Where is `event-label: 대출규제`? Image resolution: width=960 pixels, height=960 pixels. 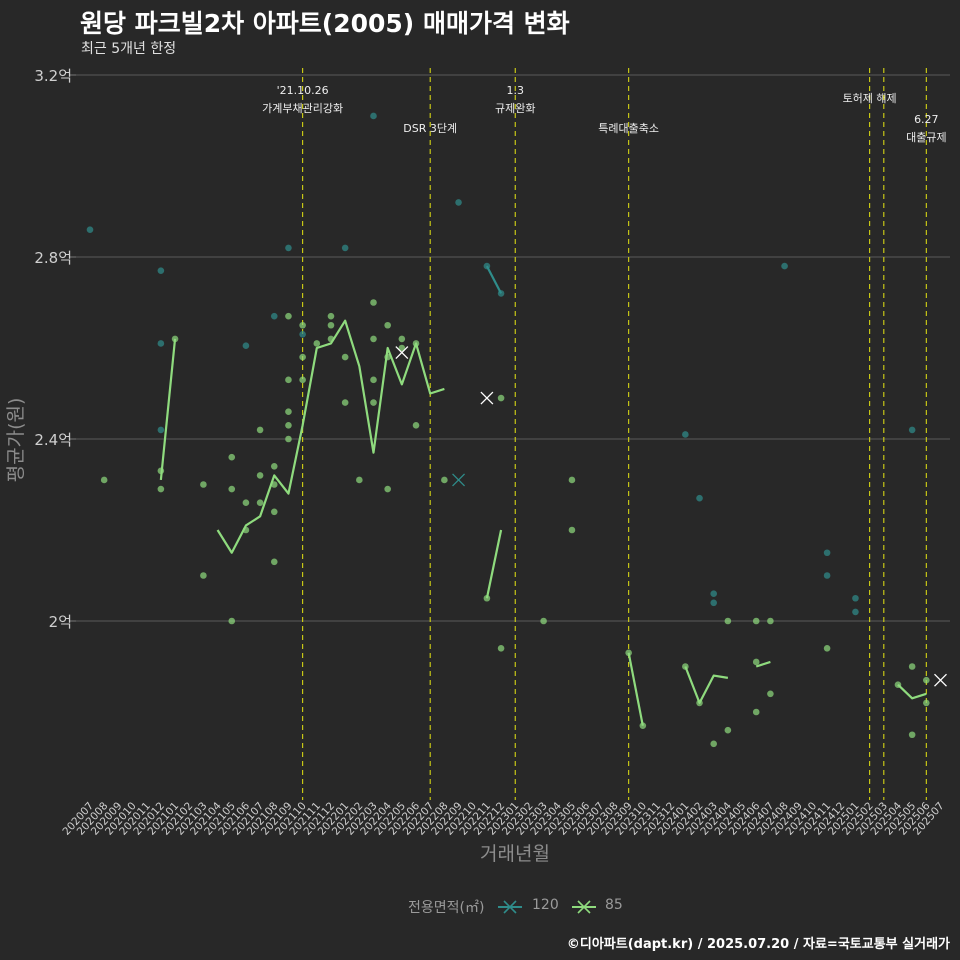
event-label: 대출규제 is located at coordinates (926, 137).